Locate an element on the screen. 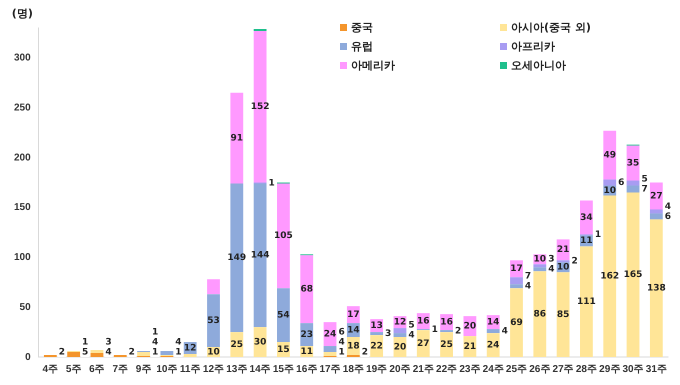 The height and width of the screenshot is (385, 680). x-tick-label: 31주 is located at coordinates (656, 369).